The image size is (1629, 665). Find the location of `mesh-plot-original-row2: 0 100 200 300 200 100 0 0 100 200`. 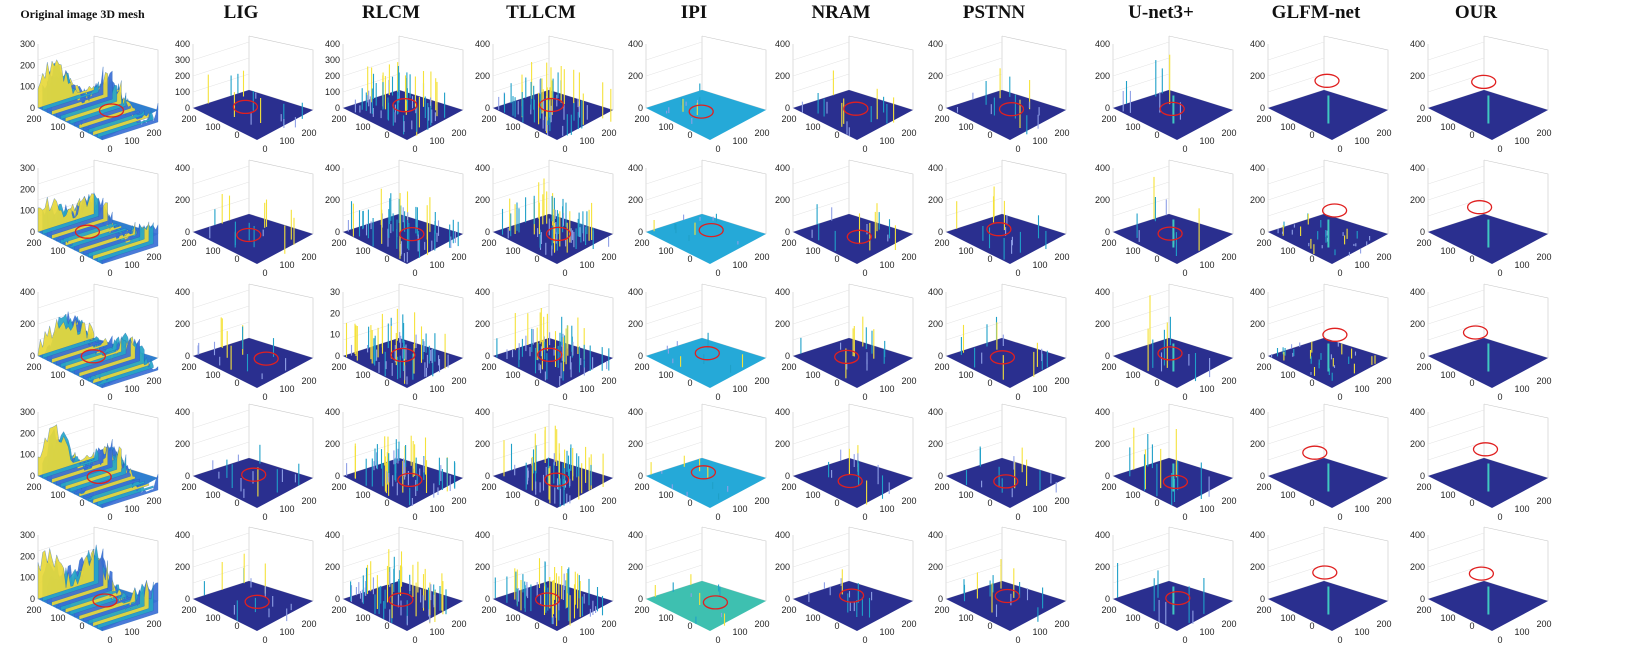

mesh-plot-original-row2: 0 100 200 300 200 100 0 0 100 200 is located at coordinates (86, 222).